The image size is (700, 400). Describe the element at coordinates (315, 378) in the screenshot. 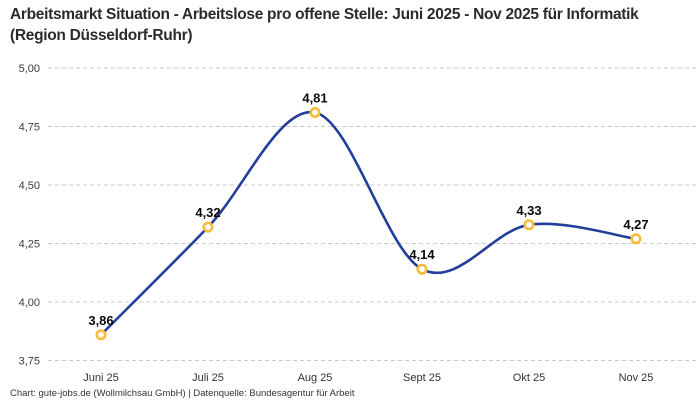

I see `x-tick-label: Aug 25` at that location.